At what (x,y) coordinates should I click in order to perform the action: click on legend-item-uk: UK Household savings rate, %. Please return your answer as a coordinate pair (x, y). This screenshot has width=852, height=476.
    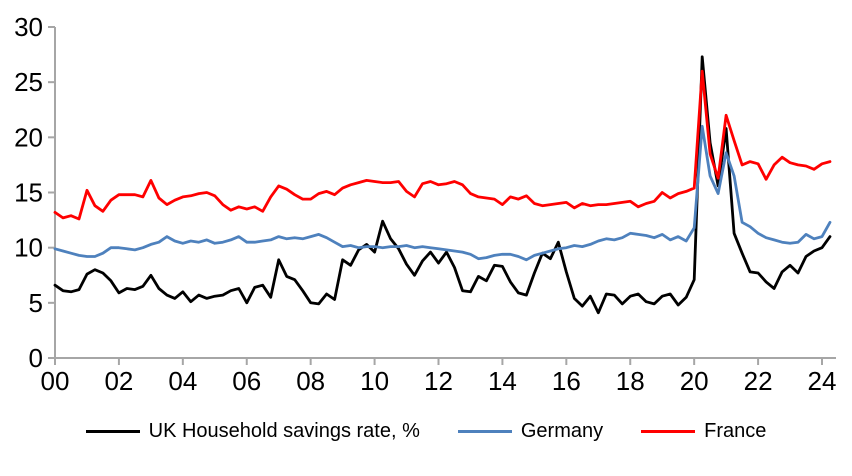
    Looking at the image, I should click on (252, 431).